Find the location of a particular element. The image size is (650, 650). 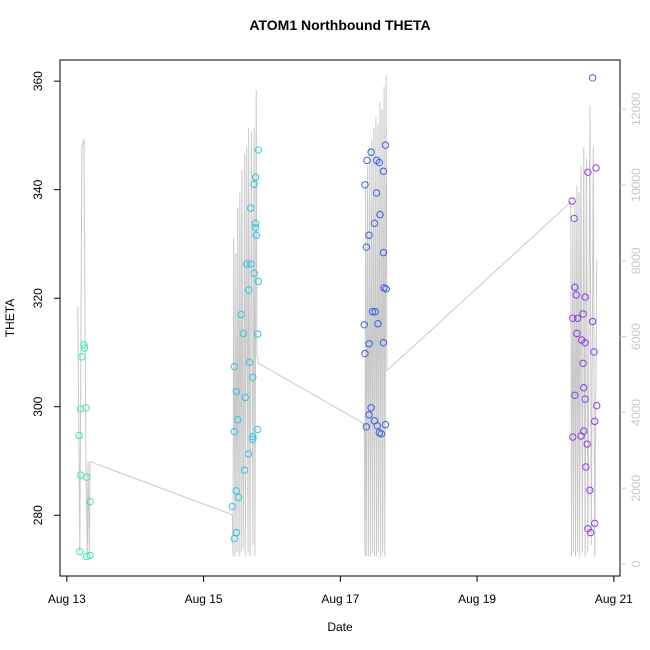

x-tick-label: Aug 15 is located at coordinates (204, 599).